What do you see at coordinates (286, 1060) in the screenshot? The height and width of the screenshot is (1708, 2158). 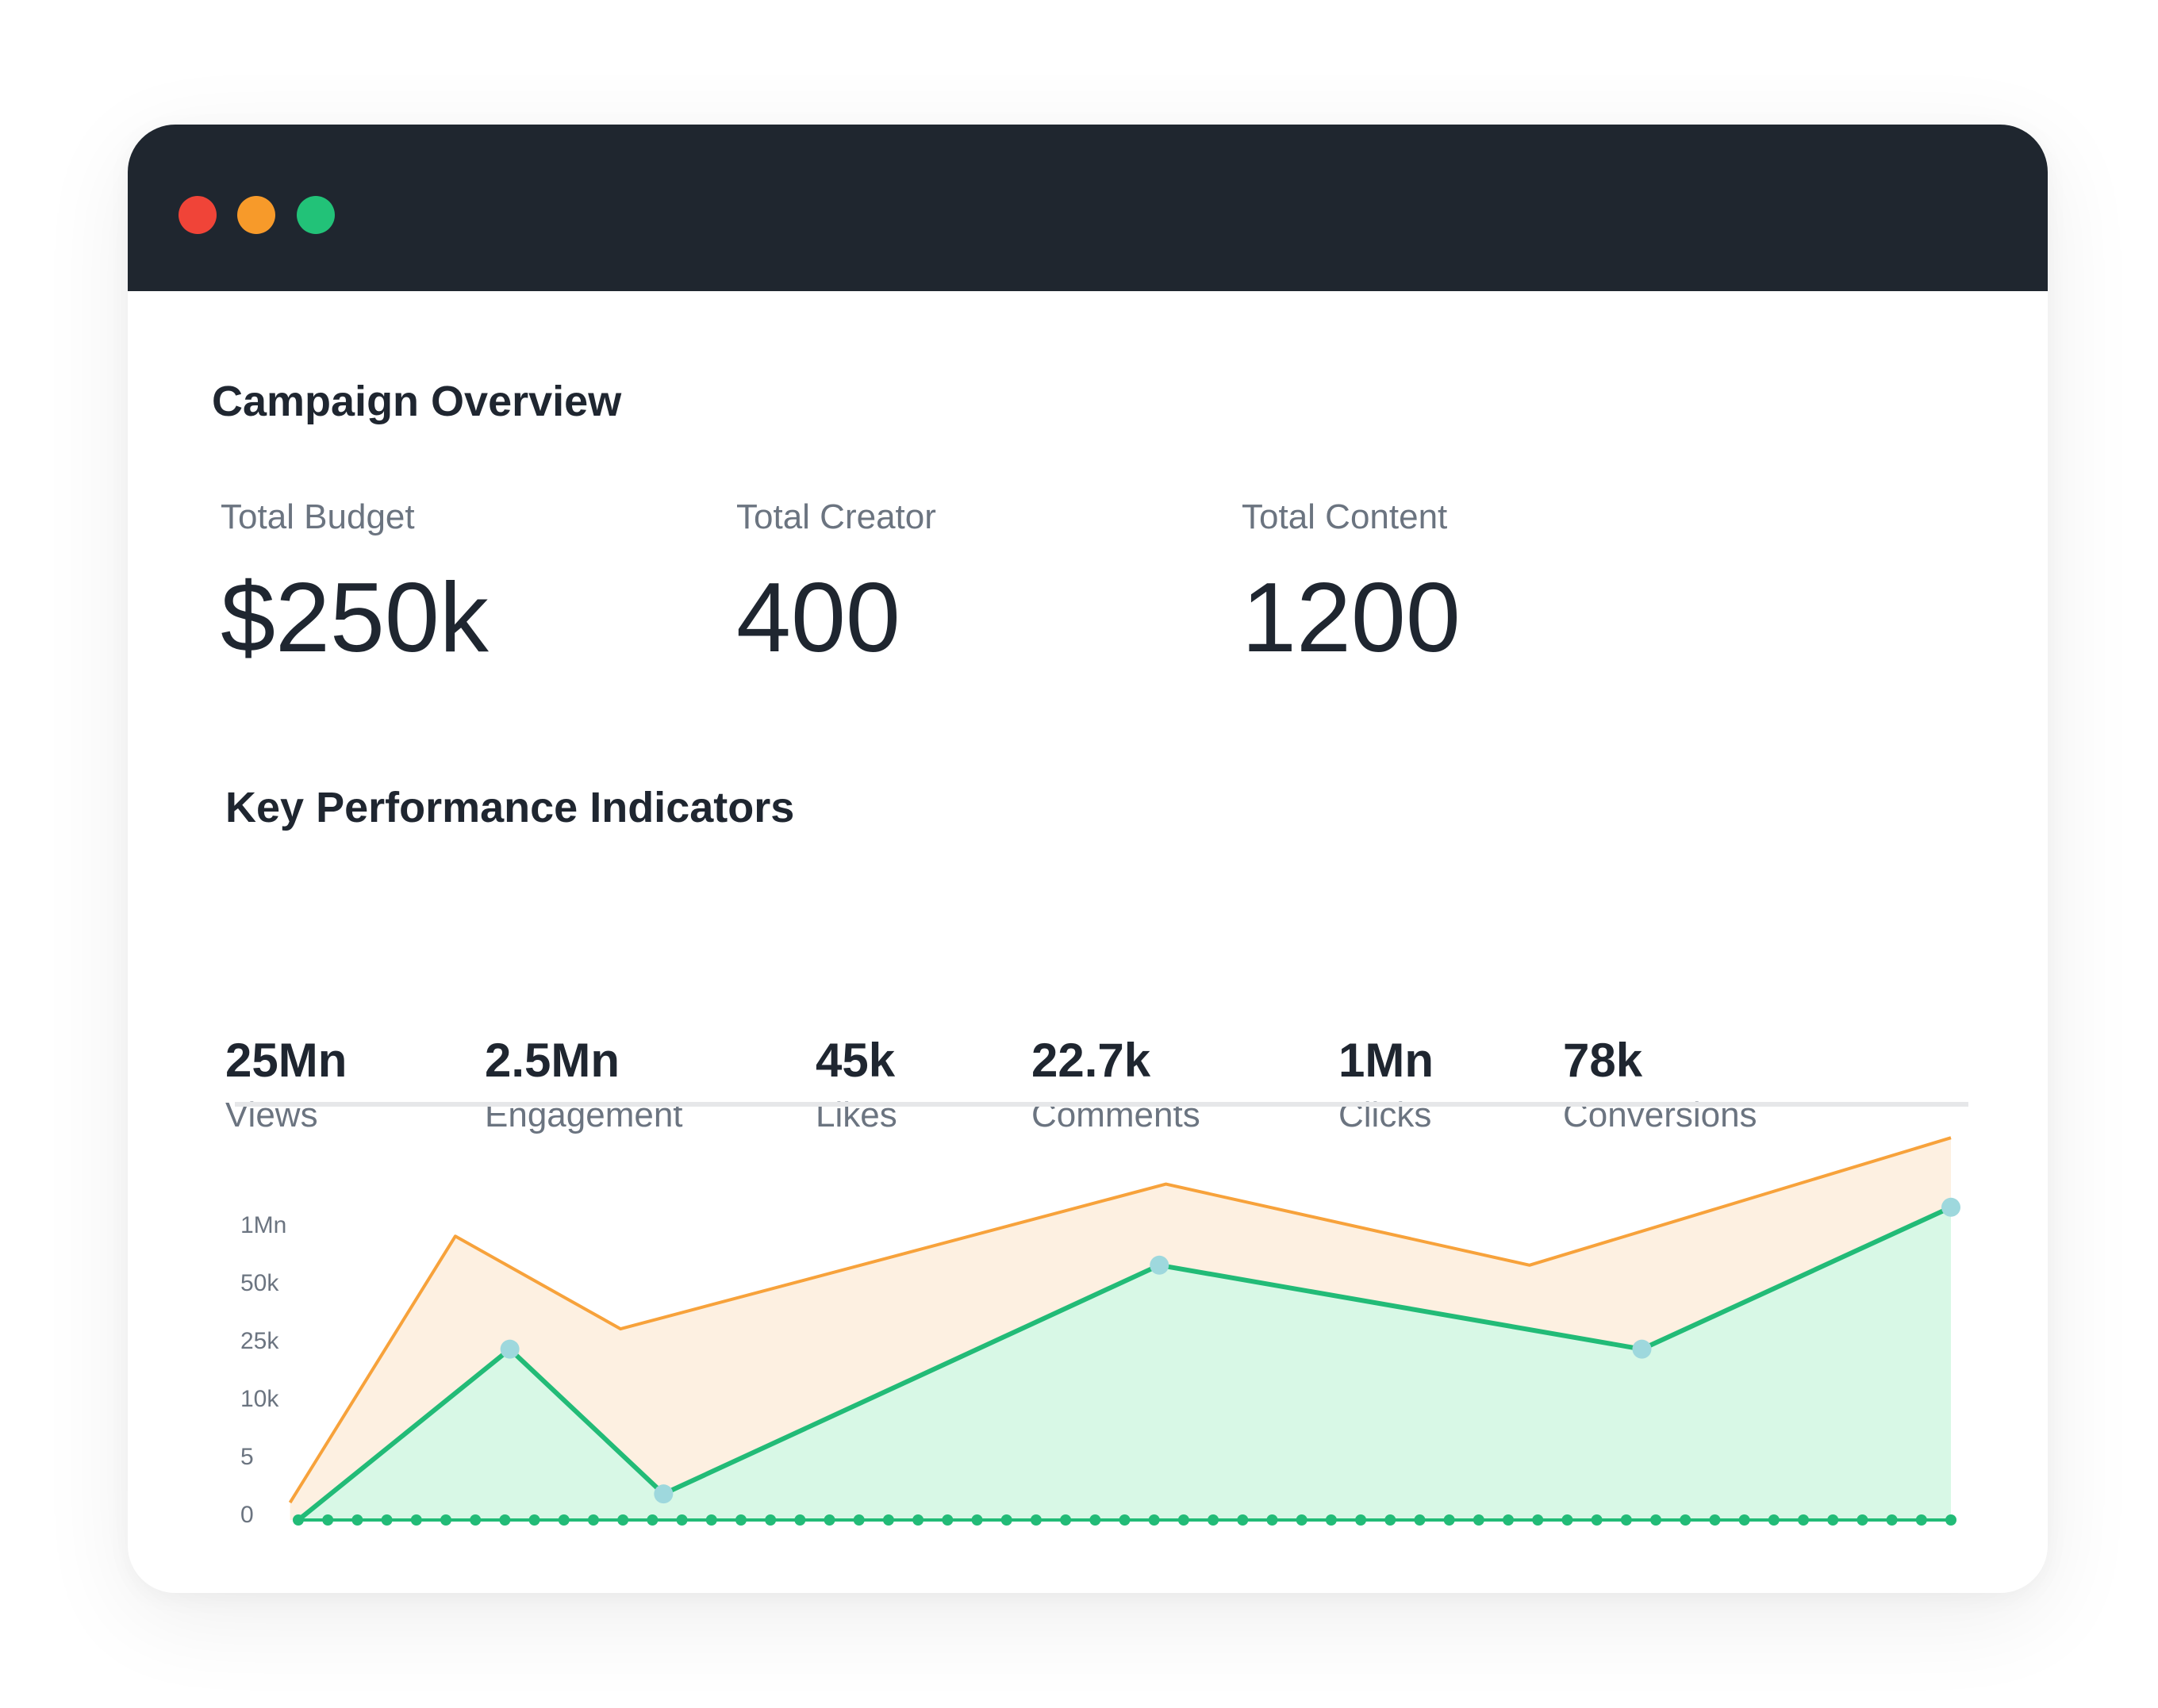 I see `kpi-value: 25Mn` at bounding box center [286, 1060].